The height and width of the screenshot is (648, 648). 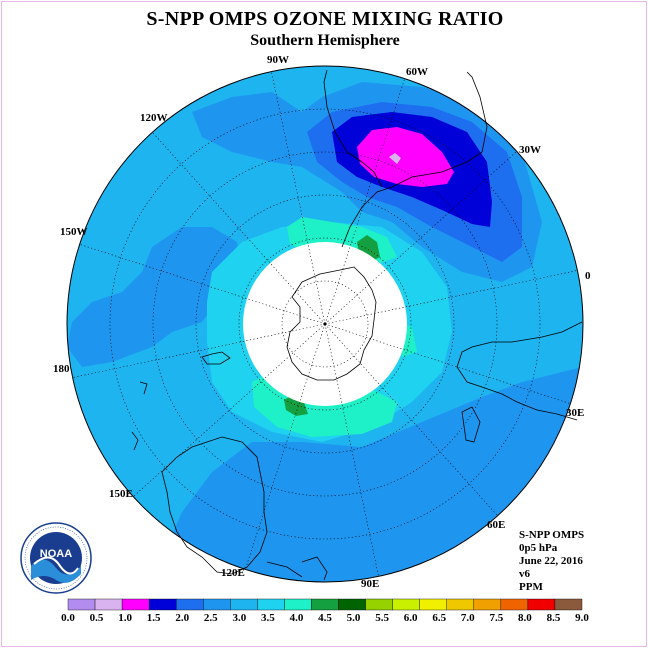 I want to click on lat-circle-80s, so click(x=325, y=324).